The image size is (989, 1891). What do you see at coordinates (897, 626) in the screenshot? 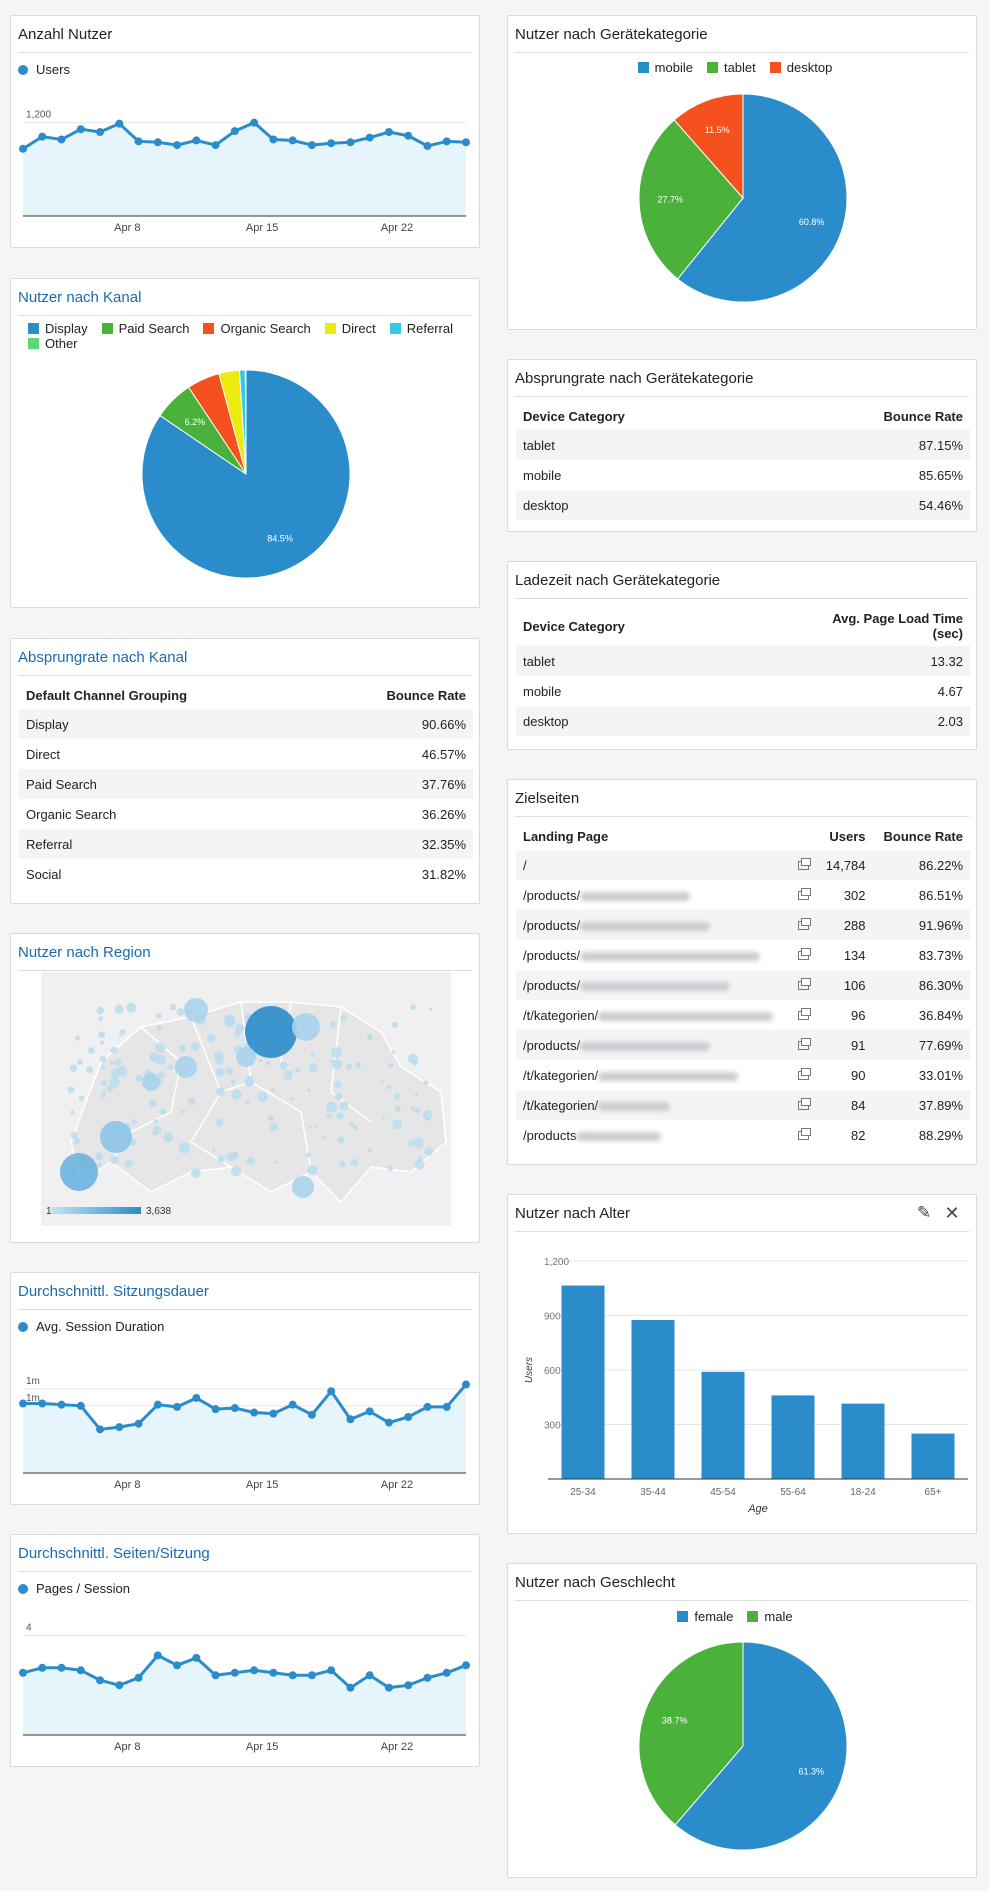
I see `column-header: Avg. Page Load Time (sec)` at bounding box center [897, 626].